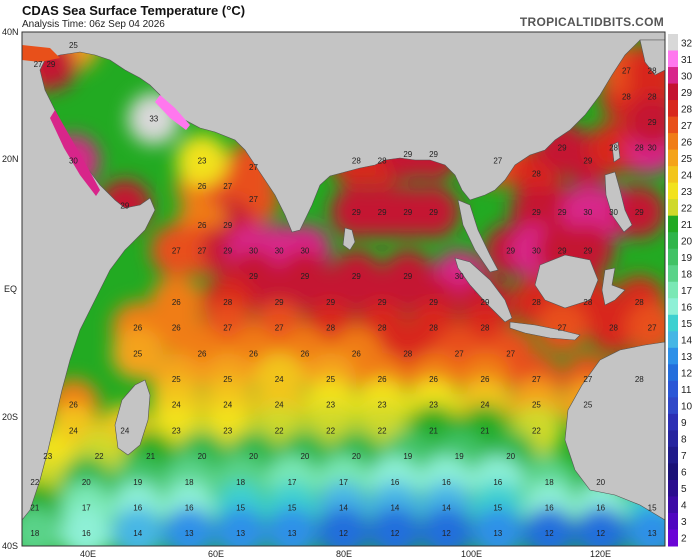 Image resolution: width=700 pixels, height=559 pixels. Describe the element at coordinates (614, 431) in the screenshot. I see `land-australia` at that location.